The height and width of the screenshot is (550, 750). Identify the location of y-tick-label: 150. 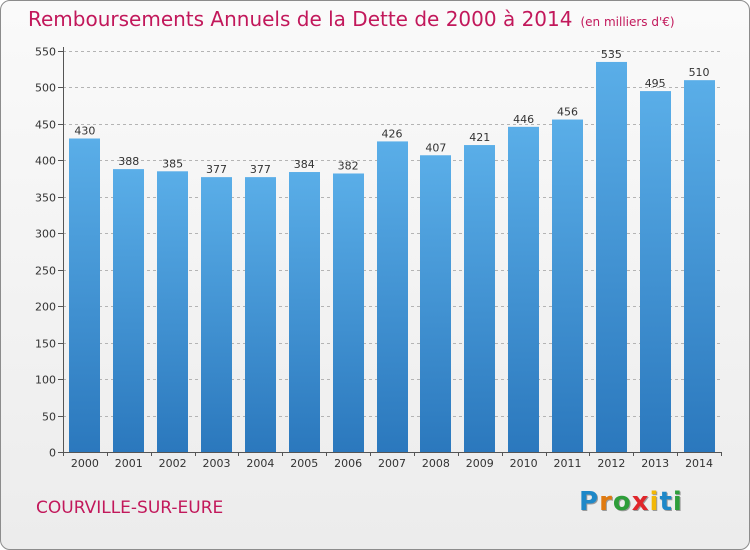
(45, 344).